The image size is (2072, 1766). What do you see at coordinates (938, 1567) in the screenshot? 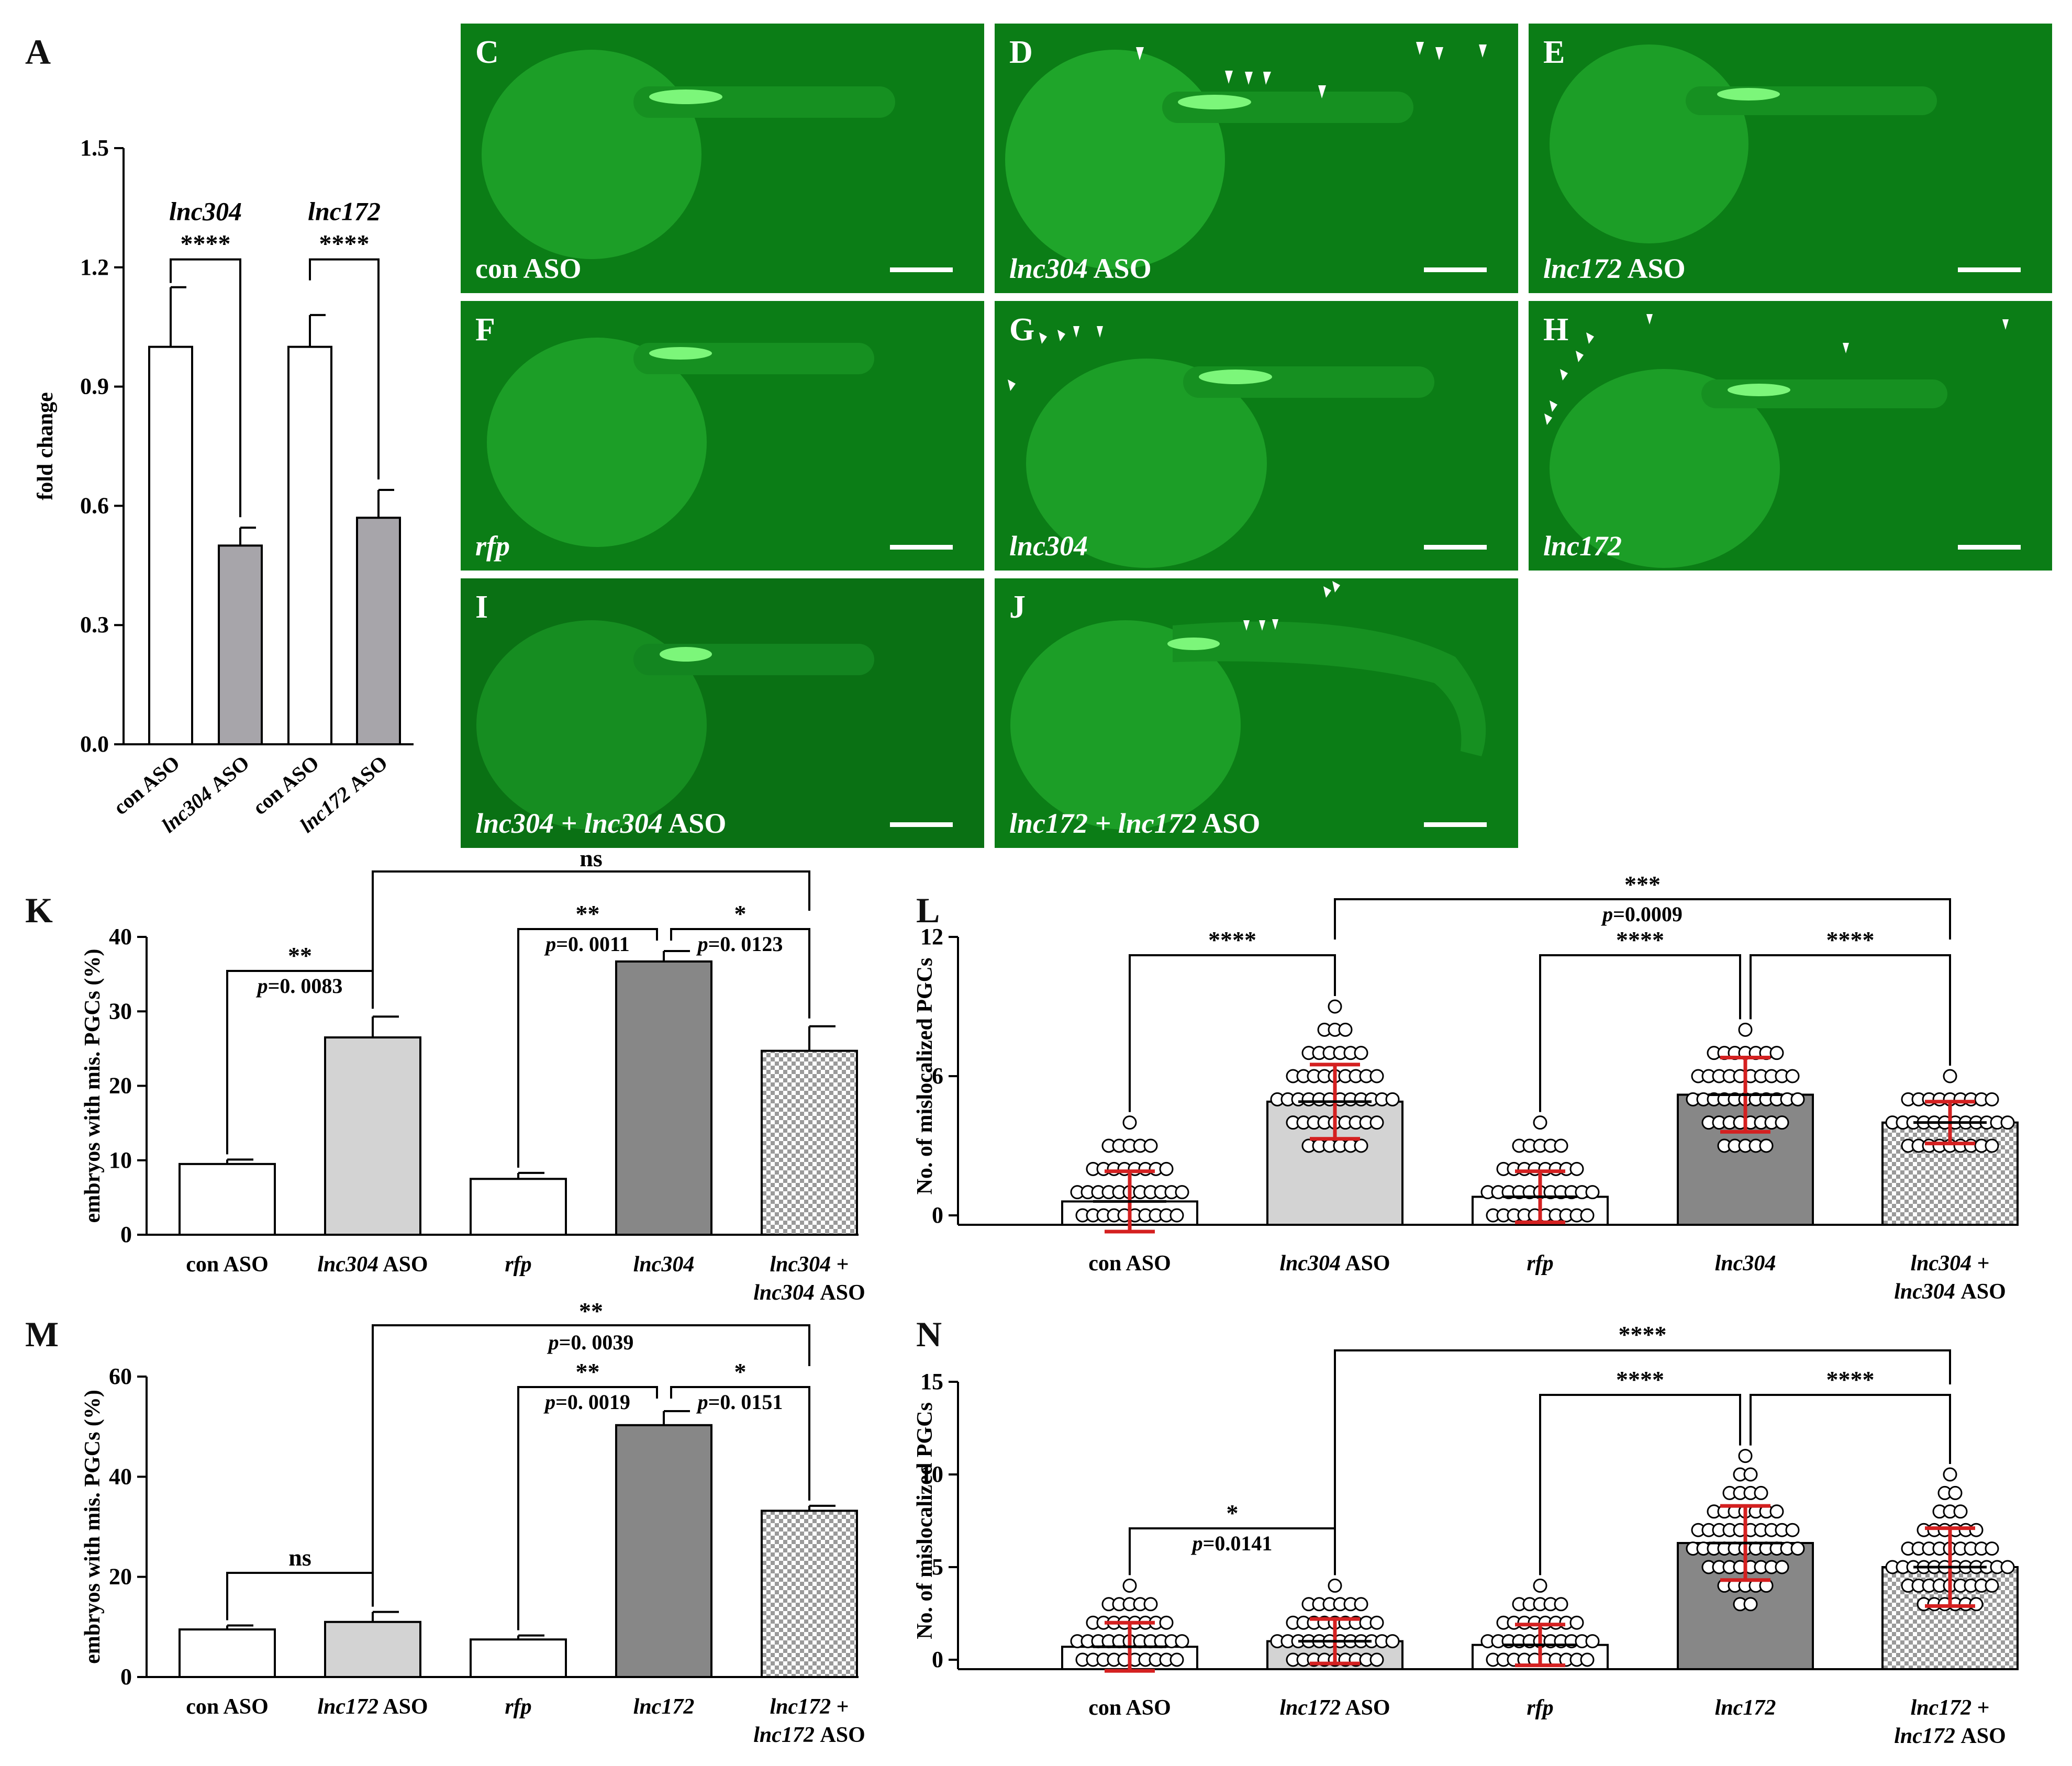
I see `y-tick-label: 5` at bounding box center [938, 1567].